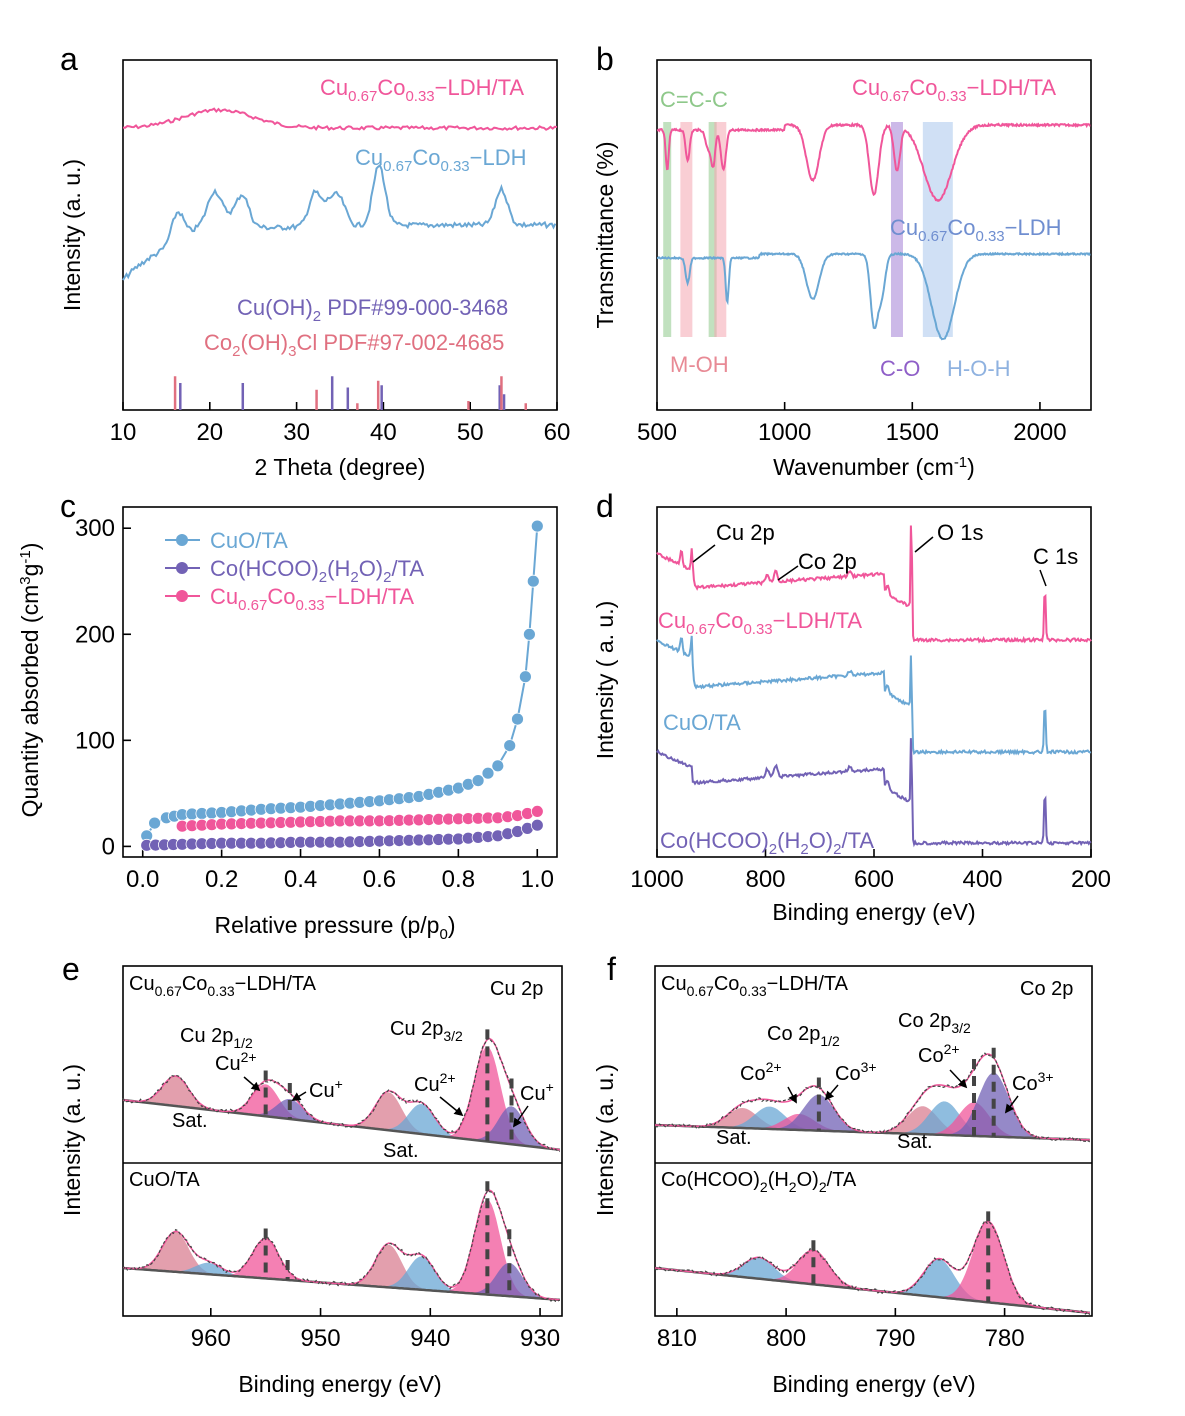 This screenshot has height=1416, width=1185. I want to click on fit-components-top-f, so click(872, 1095).